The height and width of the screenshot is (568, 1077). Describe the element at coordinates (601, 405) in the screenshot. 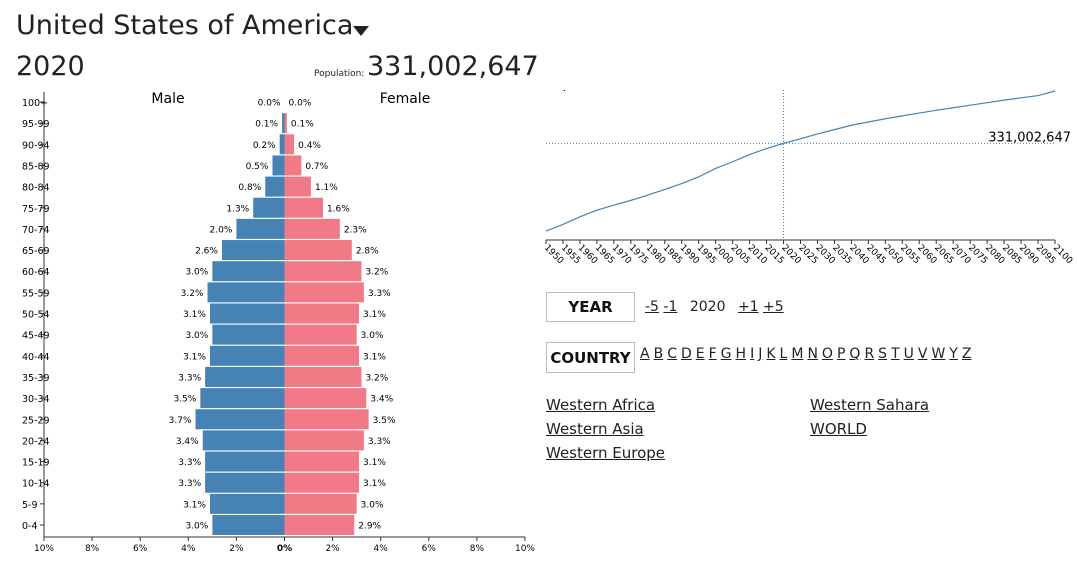

I see `region-link: Western Africa` at that location.